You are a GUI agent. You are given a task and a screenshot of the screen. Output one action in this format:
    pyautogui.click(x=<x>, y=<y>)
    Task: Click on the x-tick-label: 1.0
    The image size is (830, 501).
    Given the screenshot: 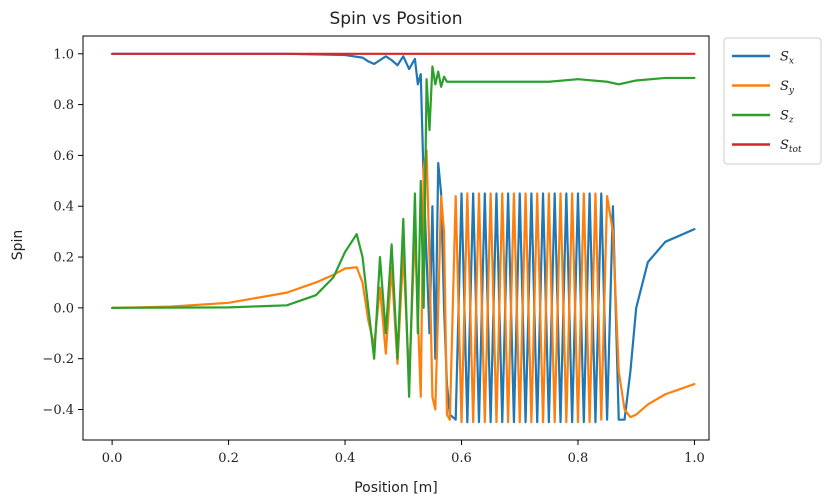 What is the action you would take?
    pyautogui.click(x=694, y=458)
    